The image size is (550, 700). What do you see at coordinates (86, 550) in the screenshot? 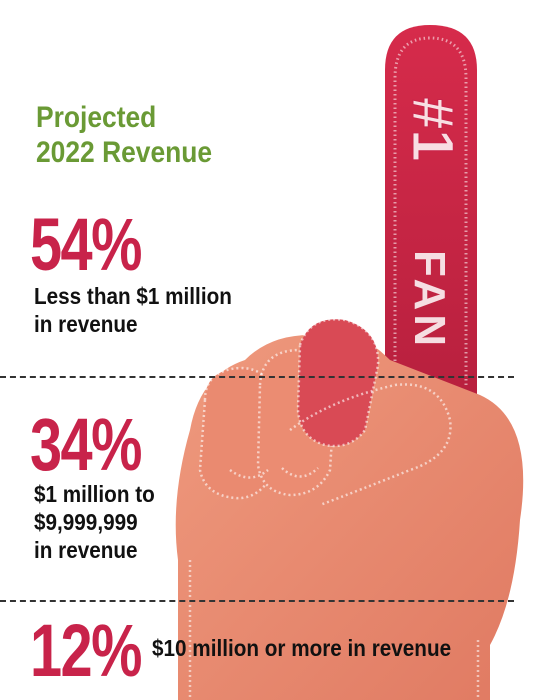
I see `stat-2-line-3: in revenue` at bounding box center [86, 550].